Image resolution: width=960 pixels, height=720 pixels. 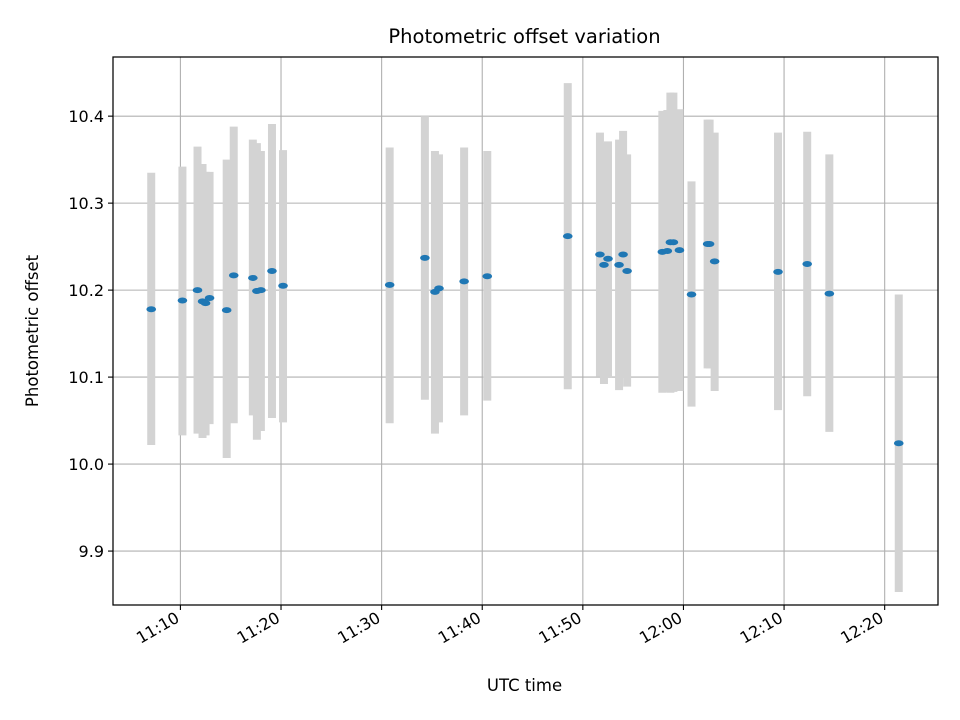 What do you see at coordinates (86, 116) in the screenshot?
I see `y-tick-label: 10.4` at bounding box center [86, 116].